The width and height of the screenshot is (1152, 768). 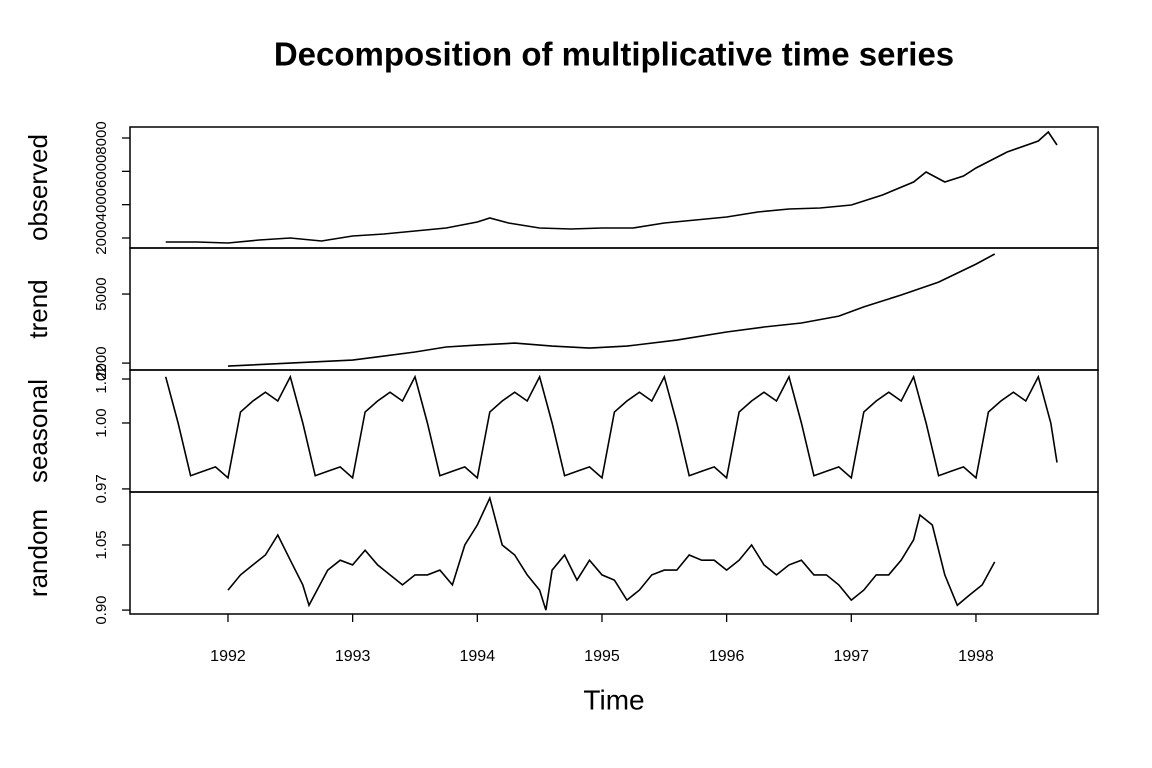 What do you see at coordinates (101, 204) in the screenshot?
I see `y-tick-label: 4000` at bounding box center [101, 204].